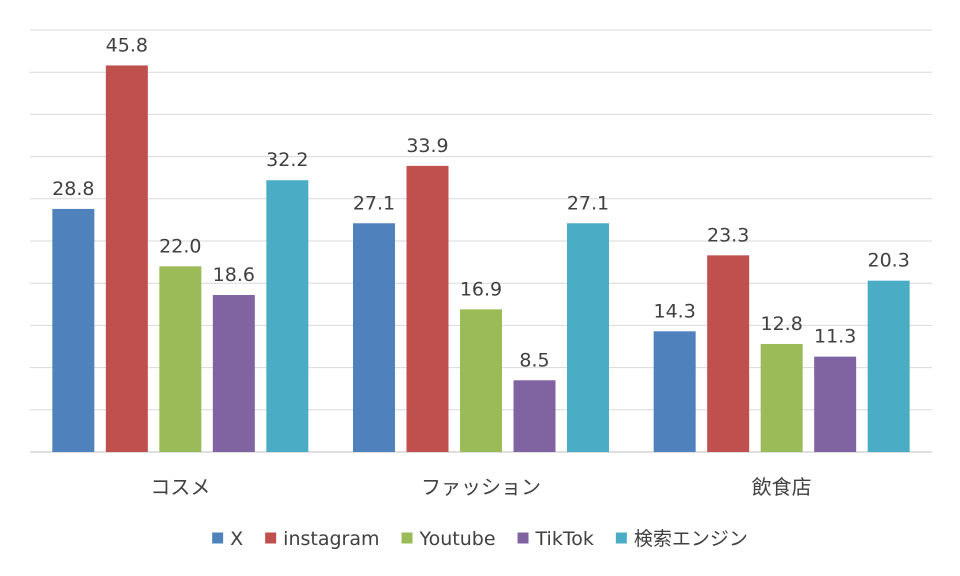 This screenshot has width=960, height=576. What do you see at coordinates (236, 539) in the screenshot?
I see `legend-label: X` at bounding box center [236, 539].